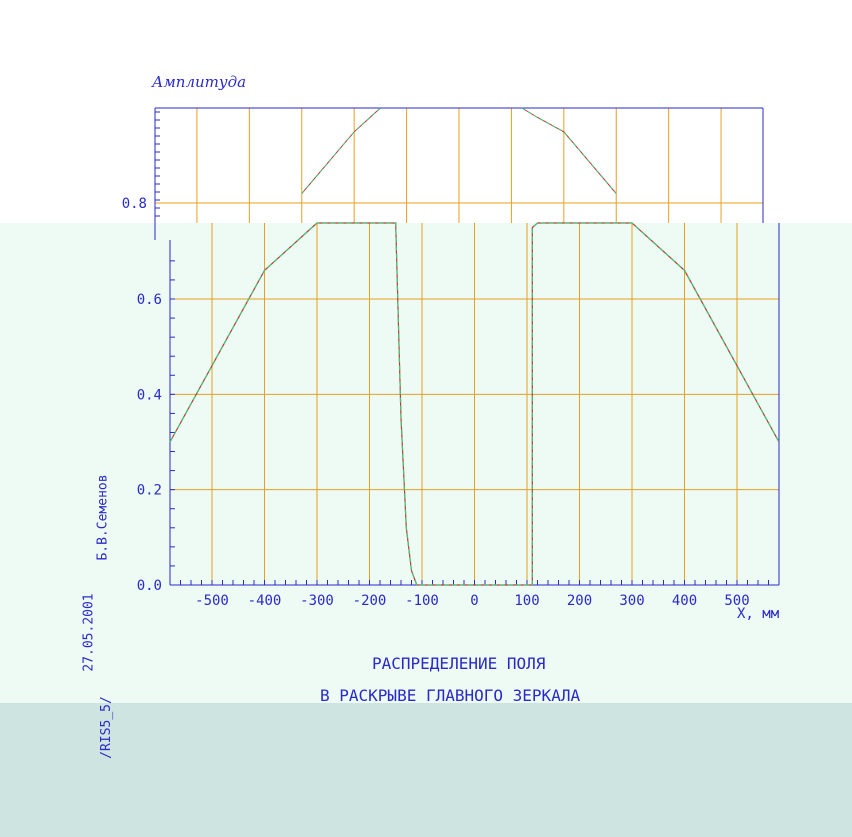  Describe the element at coordinates (370, 601) in the screenshot. I see `x-tick-label-3: -200` at that location.